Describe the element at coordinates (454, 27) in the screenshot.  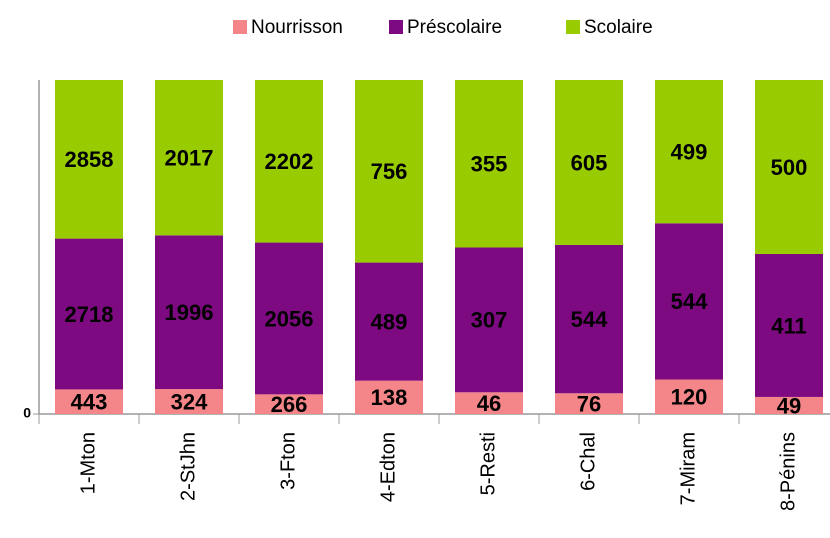
I see `legend-label: Préscolaire` at that location.